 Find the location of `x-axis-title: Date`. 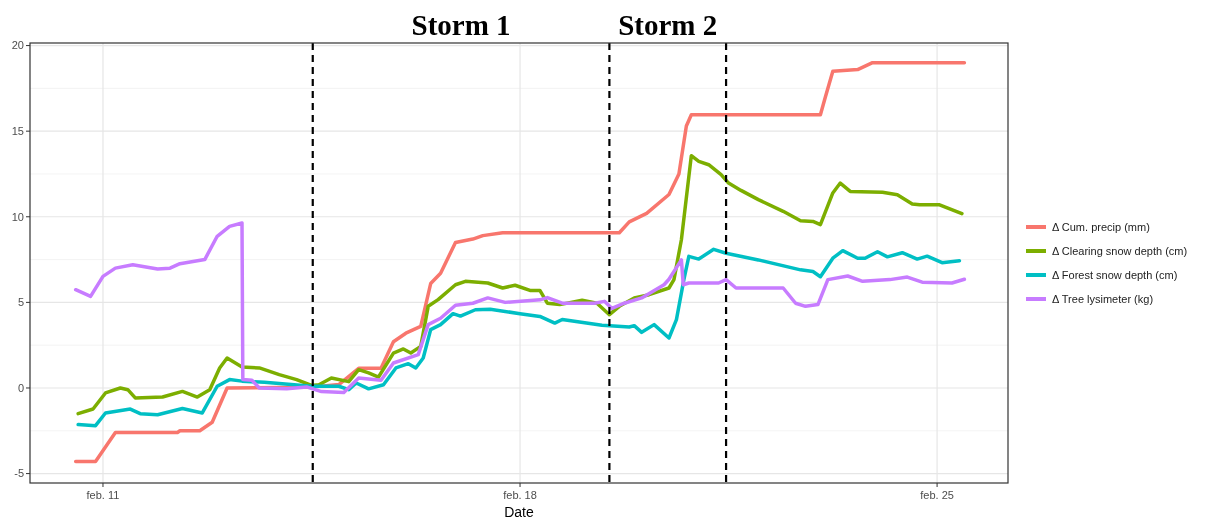

x-axis-title: Date is located at coordinates (519, 512).